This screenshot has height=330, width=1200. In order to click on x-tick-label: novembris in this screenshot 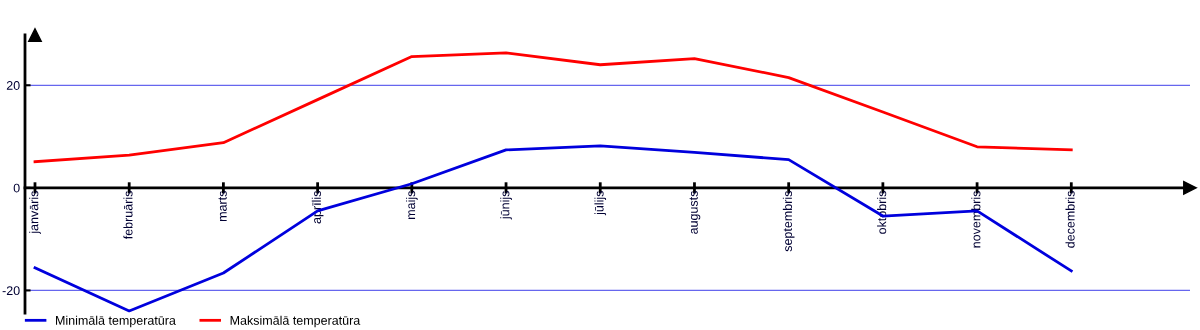, I will do `click(976, 219)`.